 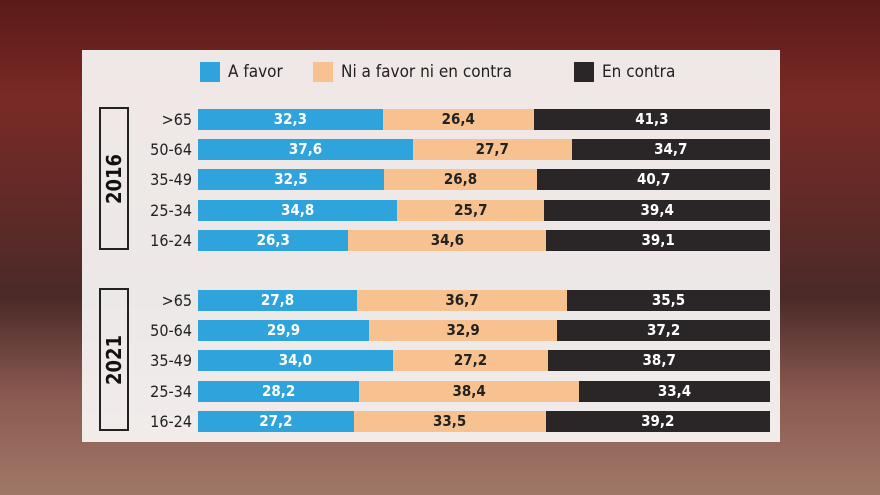 I want to click on bar-segment: 26,4, so click(x=458, y=119).